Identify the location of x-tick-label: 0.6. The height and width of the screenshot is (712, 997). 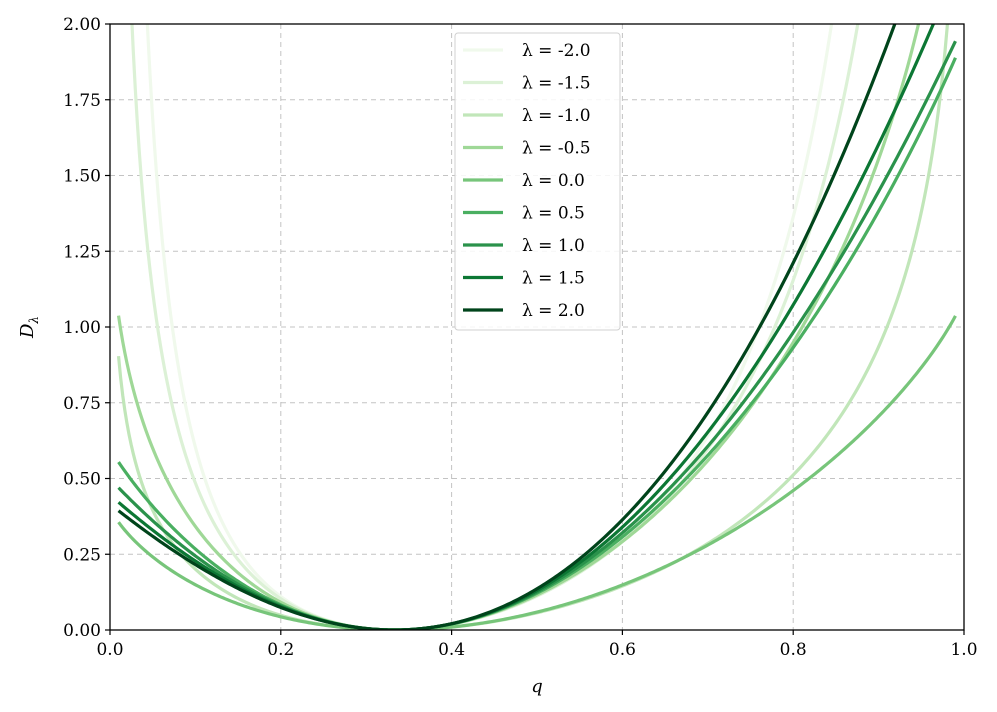
(622, 650).